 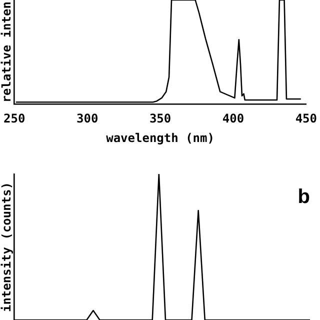 I want to click on x-tick-label: 450, so click(x=306, y=119).